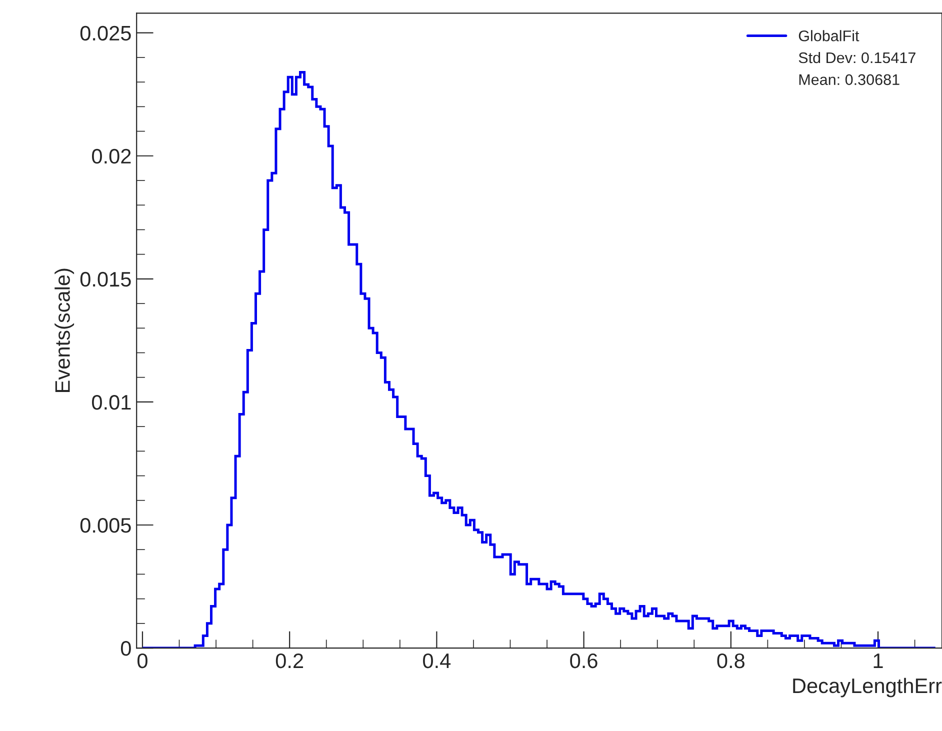 This screenshot has width=942, height=731. I want to click on y-tick-label: 0.025, so click(105, 33).